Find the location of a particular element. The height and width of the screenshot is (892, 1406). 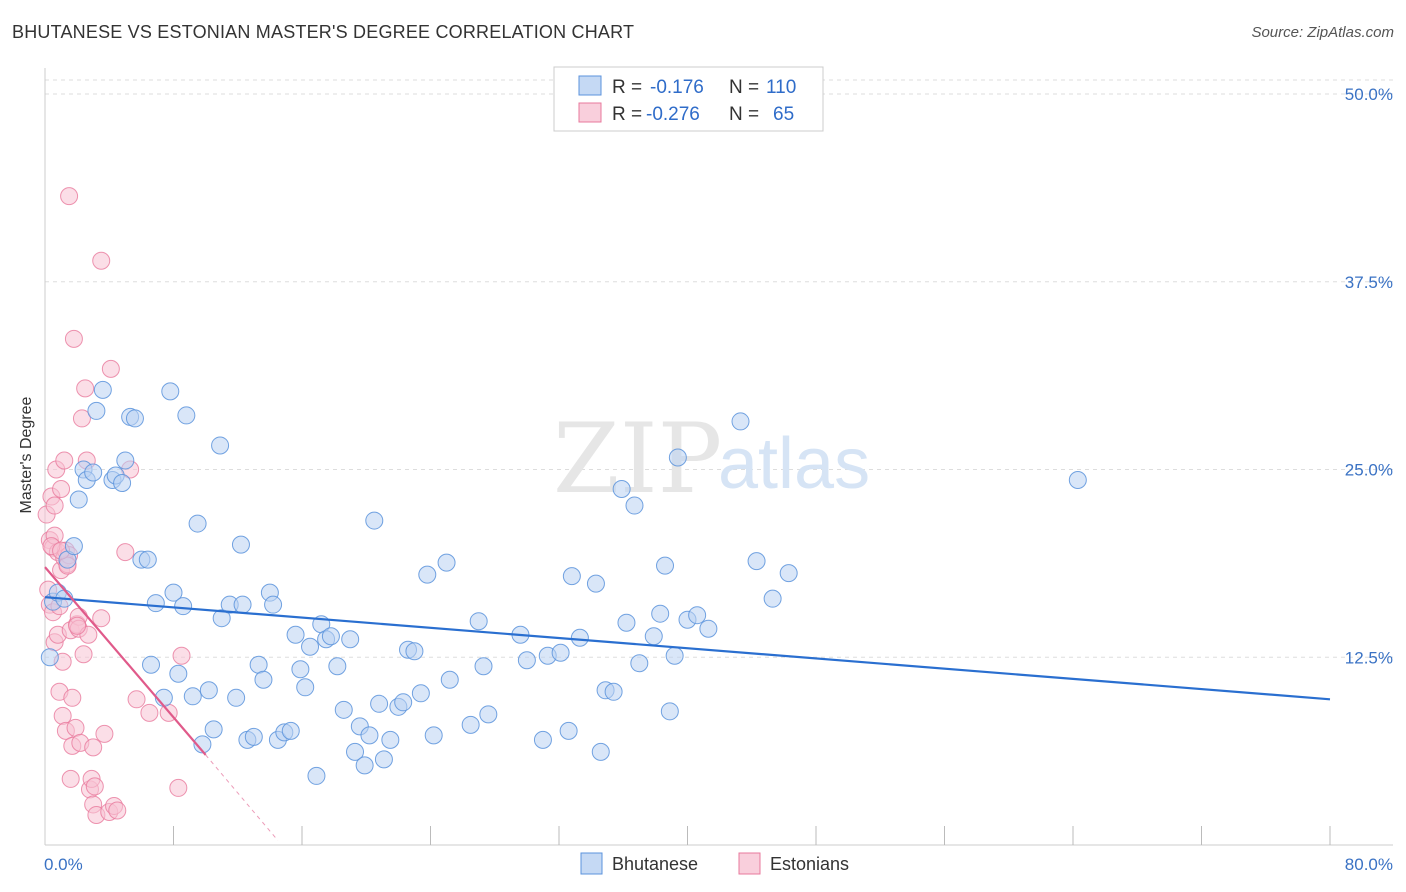

estonians-trend-extension is located at coordinates (242, 797).